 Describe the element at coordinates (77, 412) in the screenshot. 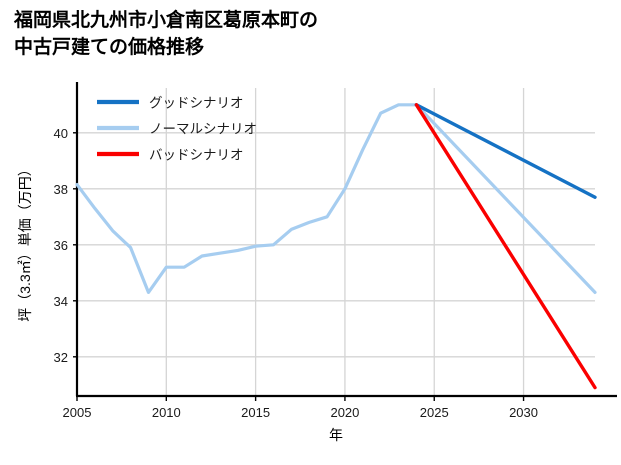

I see `x-tick-label-2005: 2005` at that location.